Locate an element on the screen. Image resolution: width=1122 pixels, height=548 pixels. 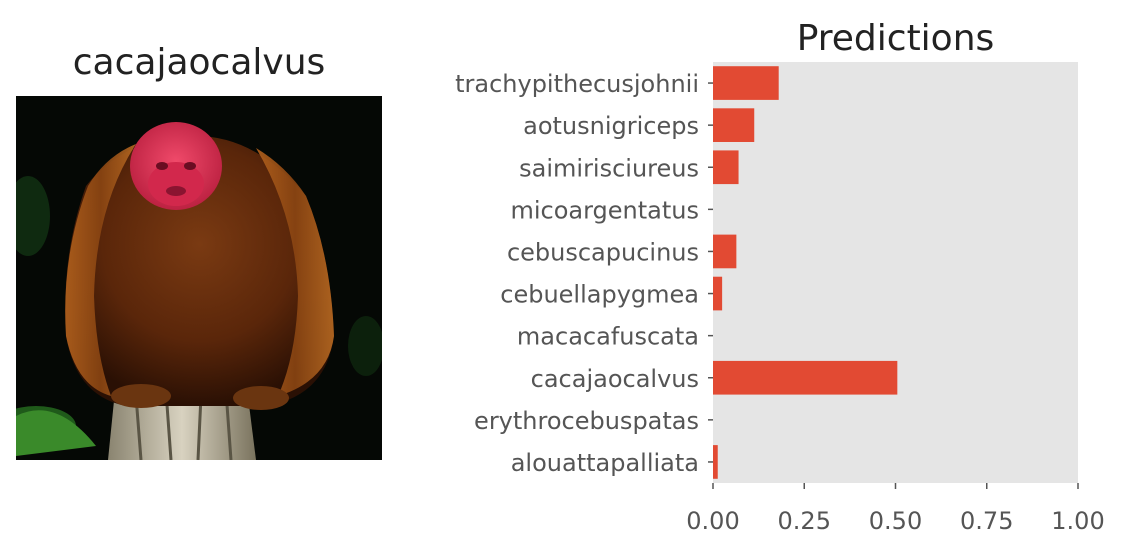
y-tick-label: trachypithecusjohnii is located at coordinates (577, 84).